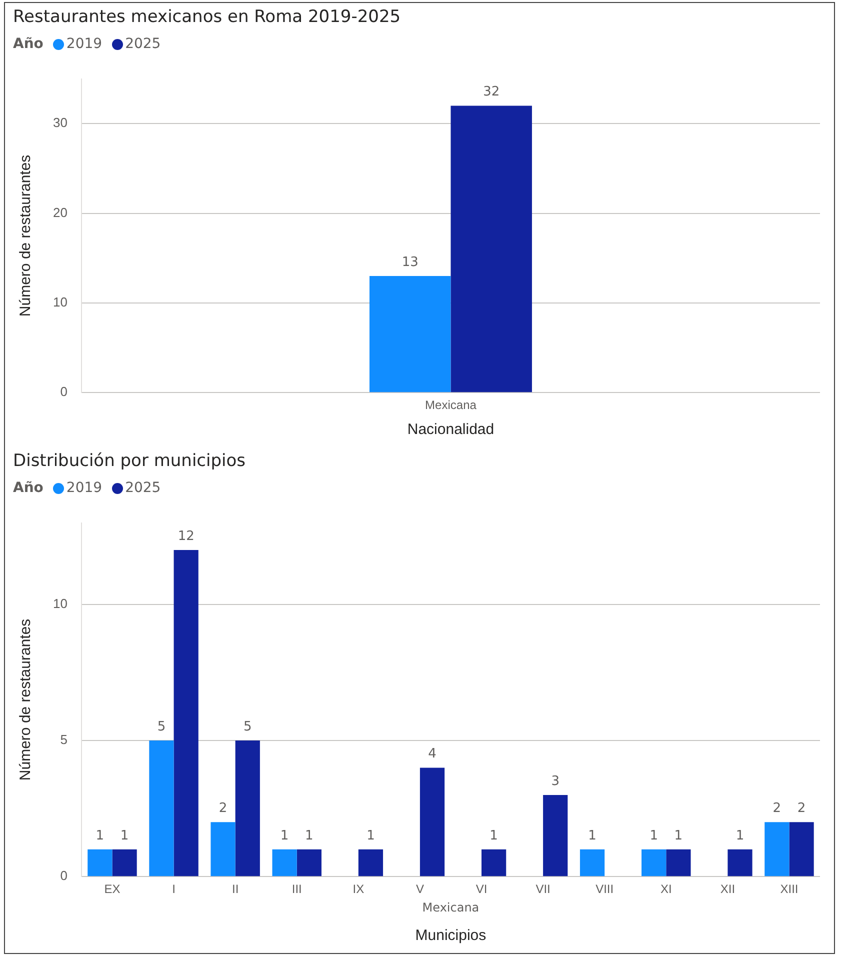  I want to click on data-label: 3, so click(555, 781).